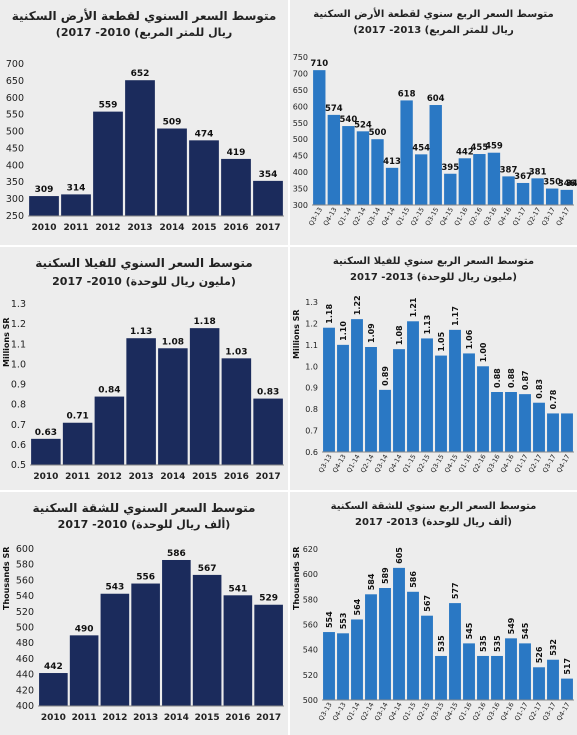 Image resolution: width=577 pixels, height=735 pixels. I want to click on data-label: 1.18, so click(329, 314).